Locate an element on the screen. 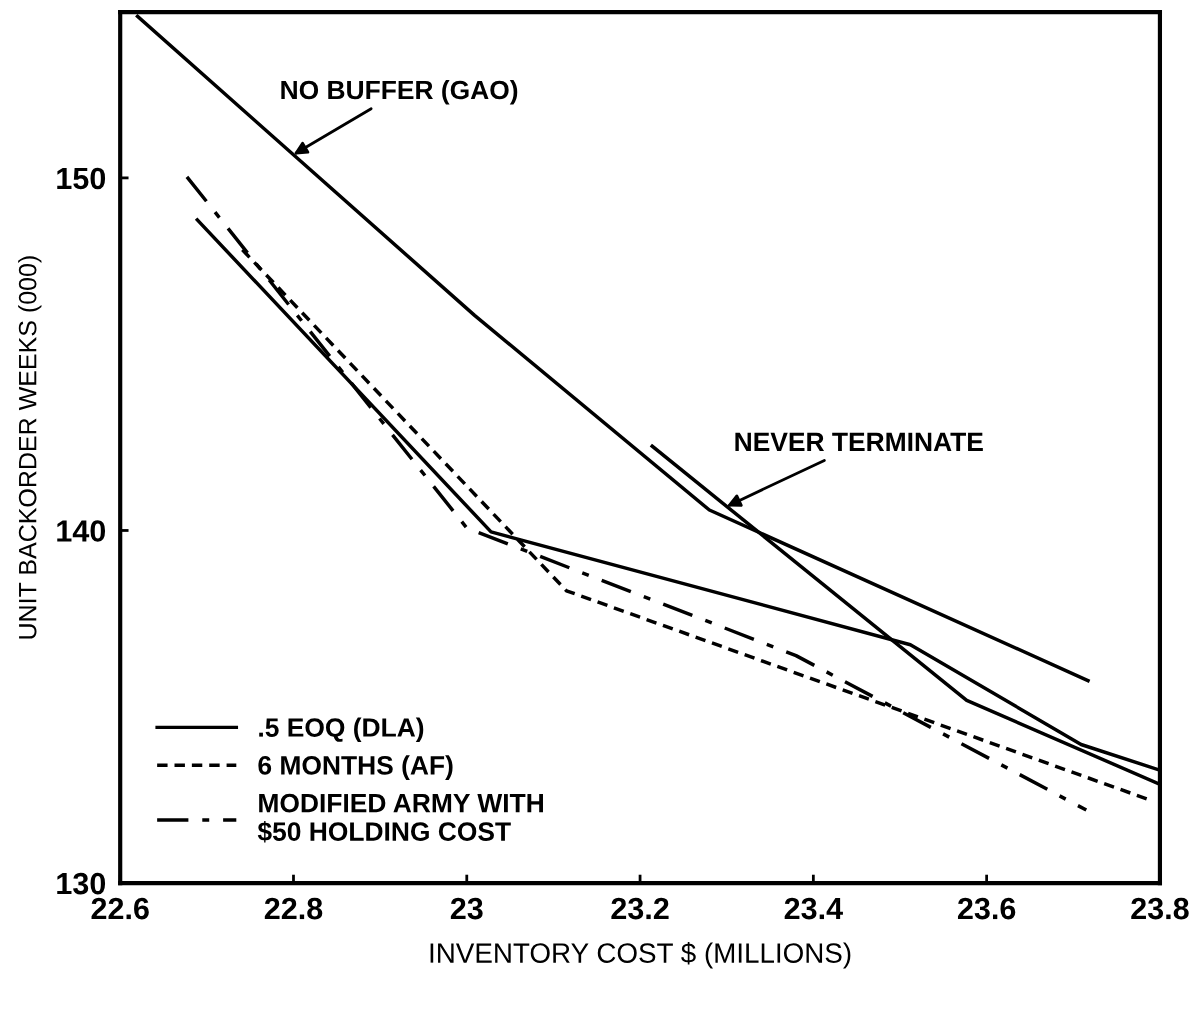  annotation: NO BUFFER (GAO) is located at coordinates (399, 92).